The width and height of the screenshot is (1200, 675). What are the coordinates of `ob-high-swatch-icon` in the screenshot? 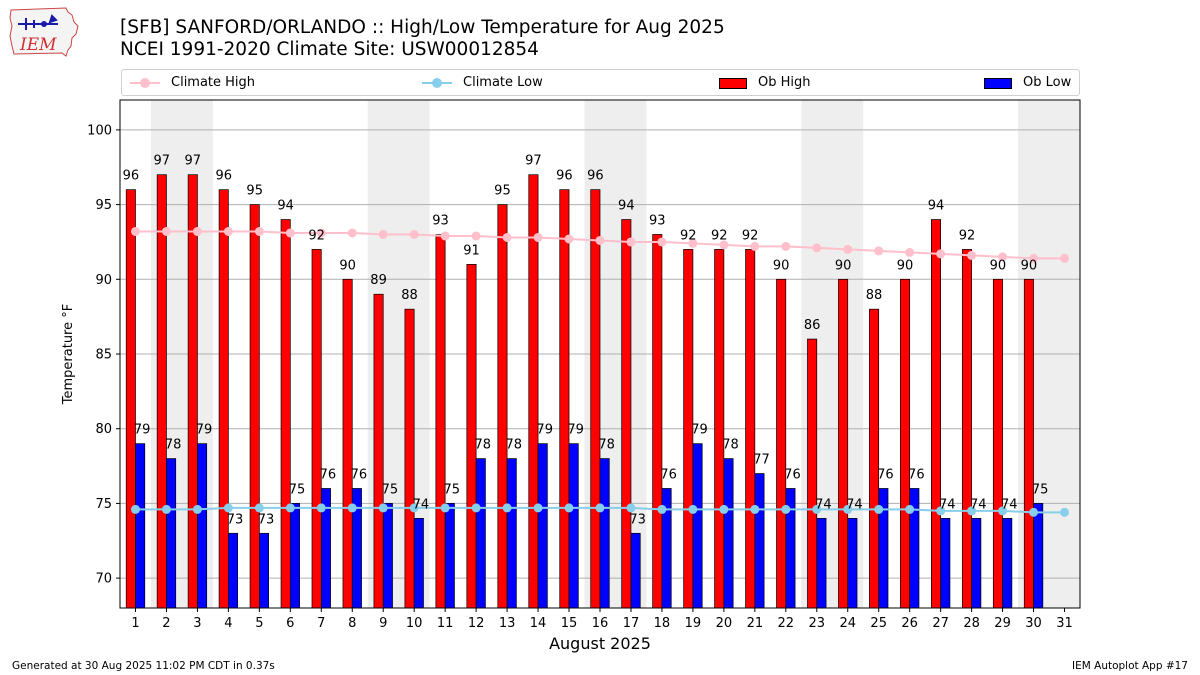 It's located at (732, 83).